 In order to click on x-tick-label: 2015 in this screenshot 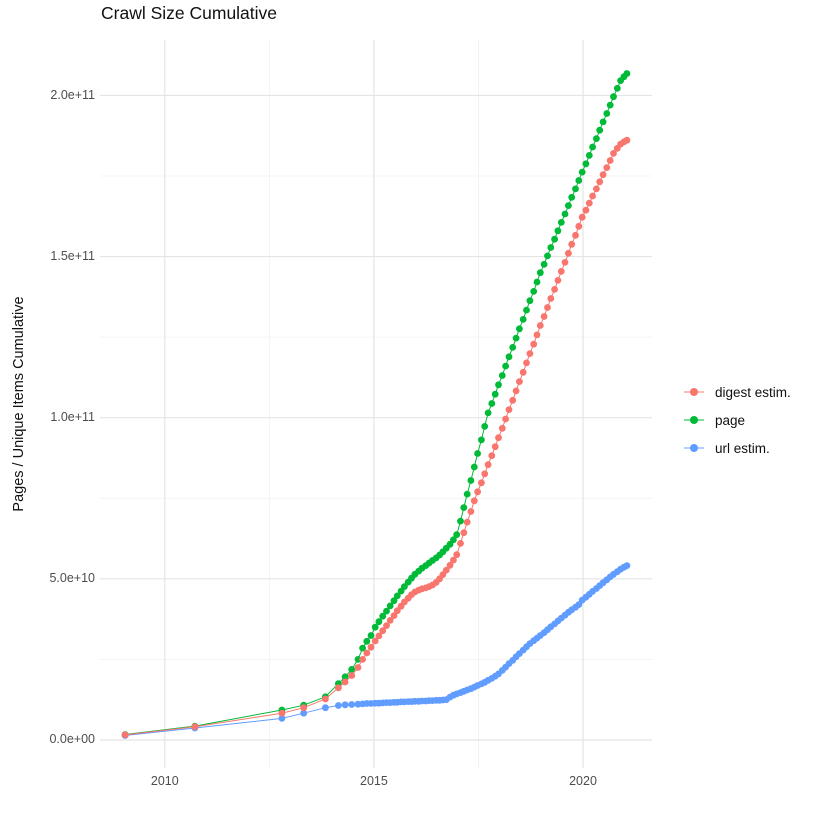, I will do `click(374, 781)`.